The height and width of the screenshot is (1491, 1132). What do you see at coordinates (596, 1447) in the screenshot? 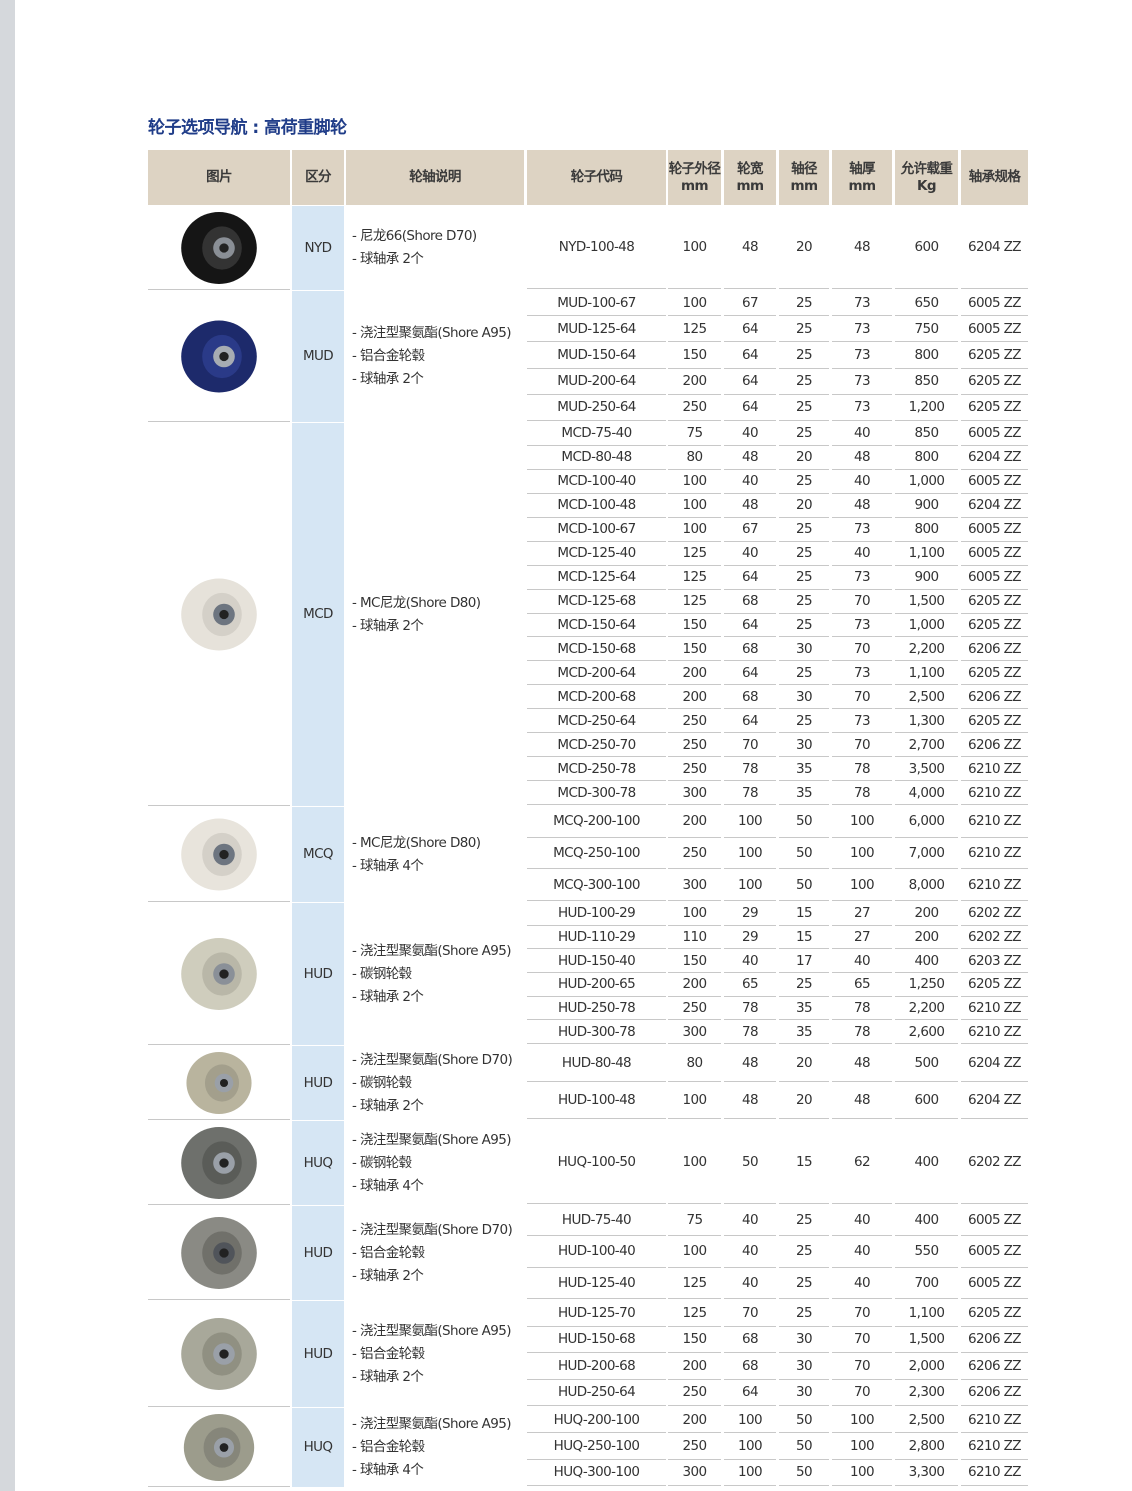
I see `wheel-code: HUQ-250-100` at bounding box center [596, 1447].